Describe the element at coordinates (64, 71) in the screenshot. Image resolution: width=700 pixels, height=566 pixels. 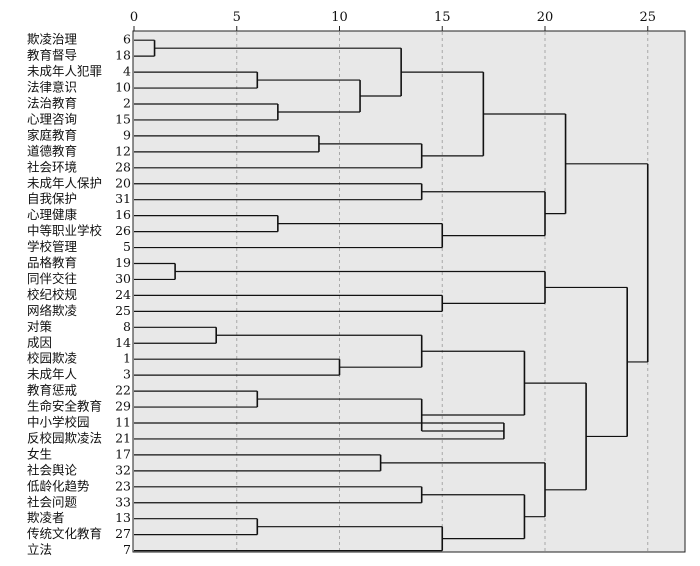
I see `leaf-label: 未成年人犯罪` at that location.